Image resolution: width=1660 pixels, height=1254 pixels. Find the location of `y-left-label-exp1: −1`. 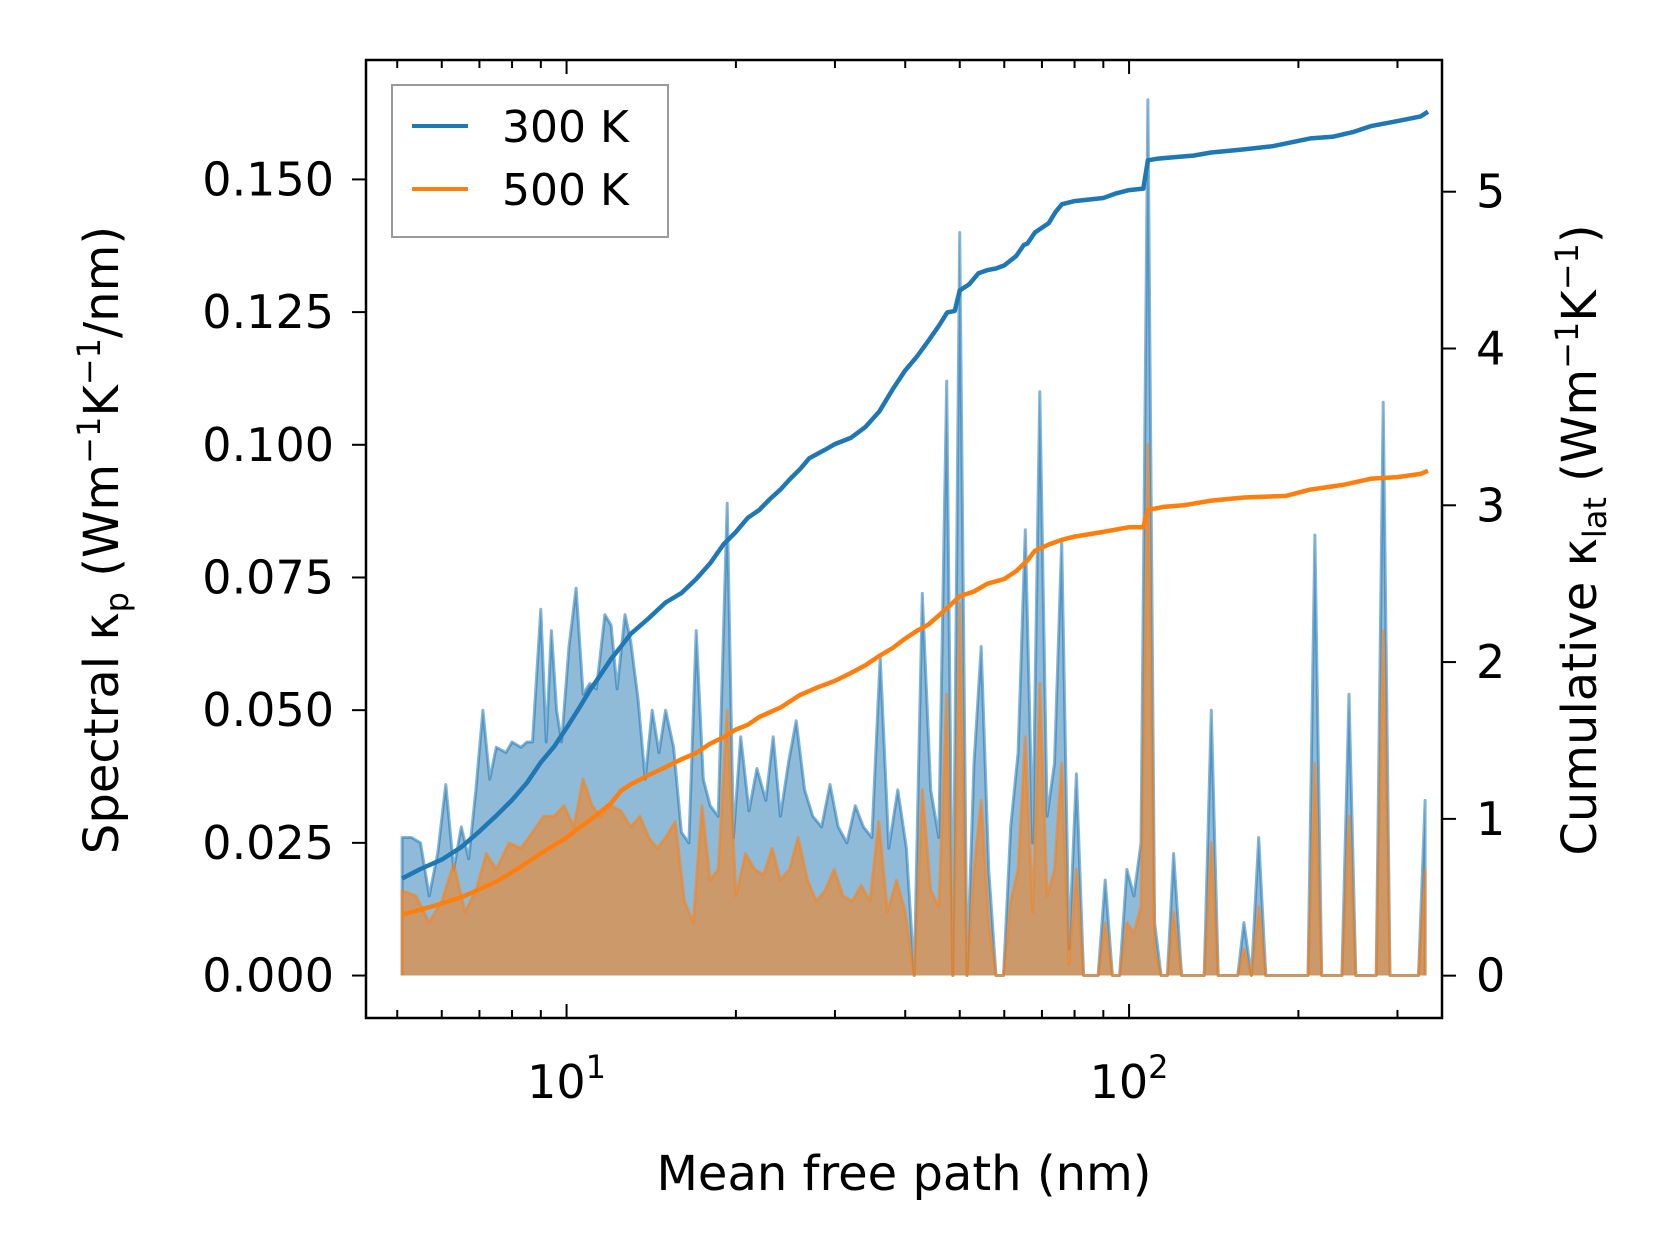

y-left-label-exp1: −1 is located at coordinates (89, 440).